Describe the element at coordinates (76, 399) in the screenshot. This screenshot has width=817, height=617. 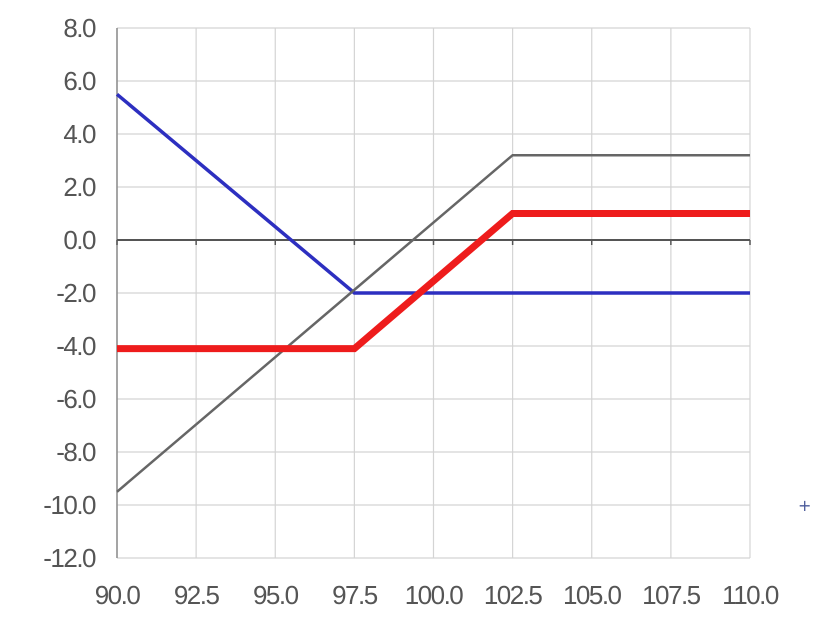
I see `y-tick-label: -6.0` at that location.